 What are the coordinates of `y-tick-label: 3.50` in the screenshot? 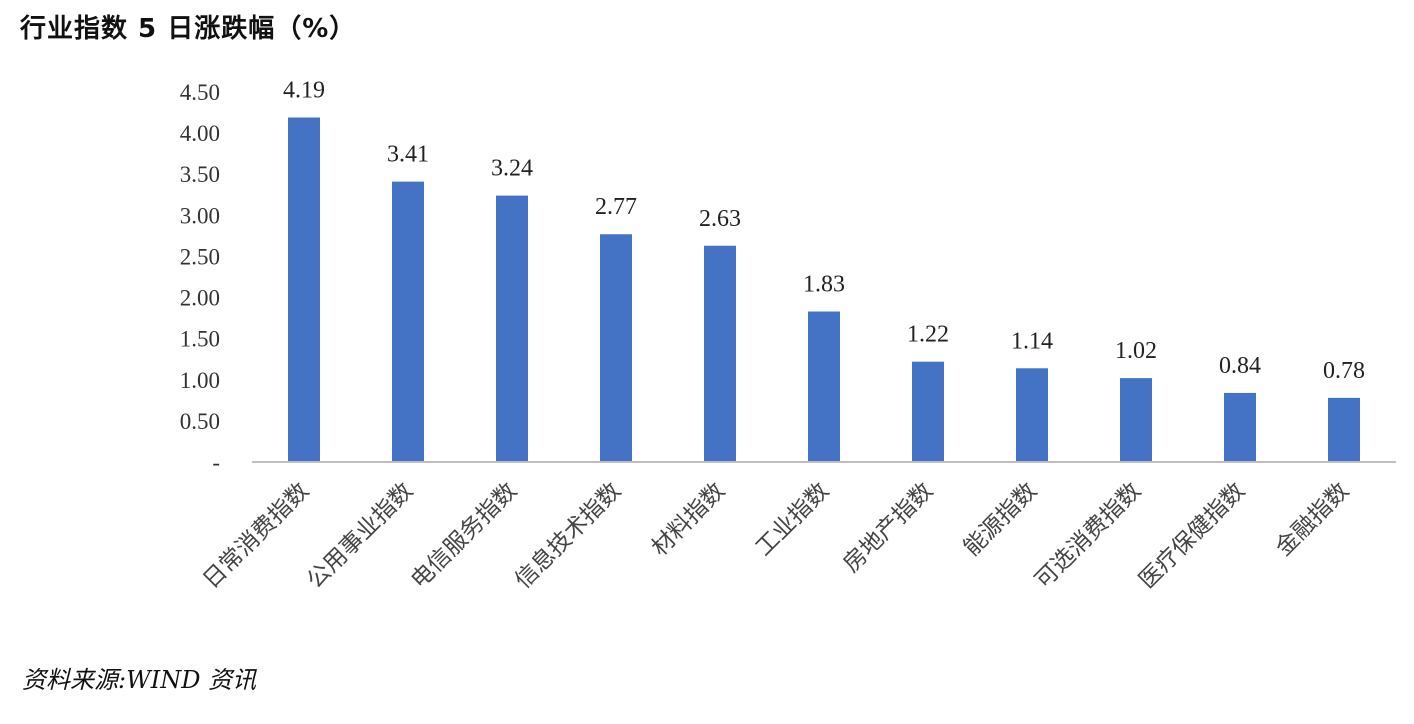 It's located at (200, 174).